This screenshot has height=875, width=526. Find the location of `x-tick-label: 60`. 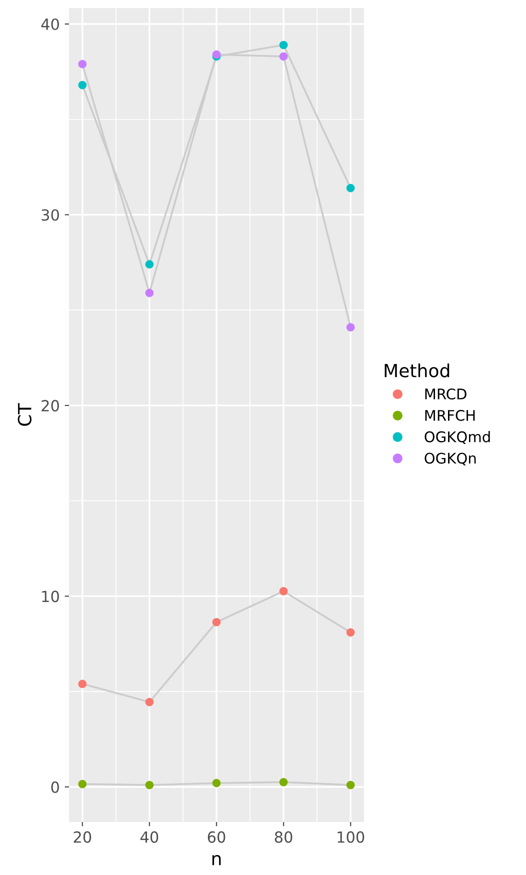

x-tick-label: 60 is located at coordinates (217, 837).